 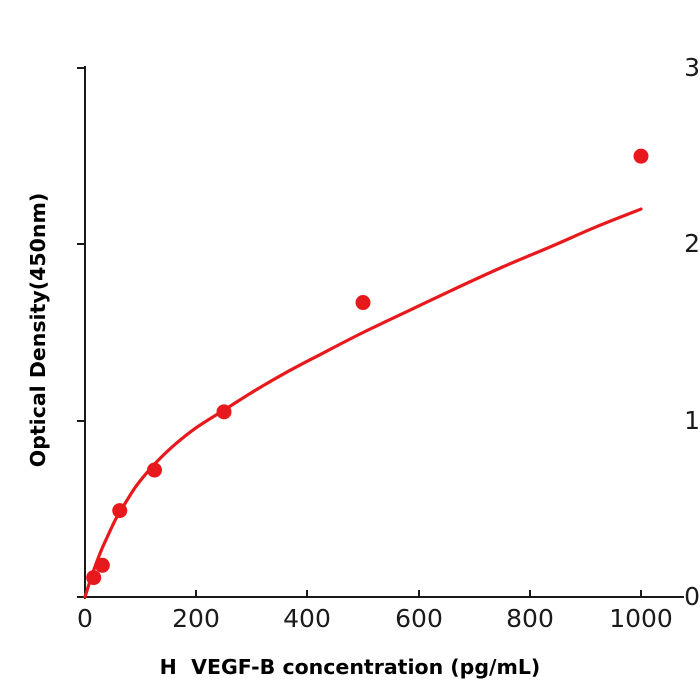 I want to click on y-tick-label-0: 0, so click(x=692, y=596).